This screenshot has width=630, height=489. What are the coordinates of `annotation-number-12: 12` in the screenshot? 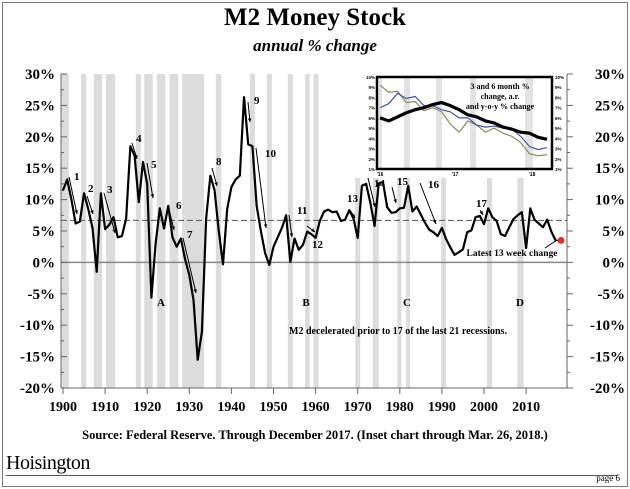 It's located at (318, 245).